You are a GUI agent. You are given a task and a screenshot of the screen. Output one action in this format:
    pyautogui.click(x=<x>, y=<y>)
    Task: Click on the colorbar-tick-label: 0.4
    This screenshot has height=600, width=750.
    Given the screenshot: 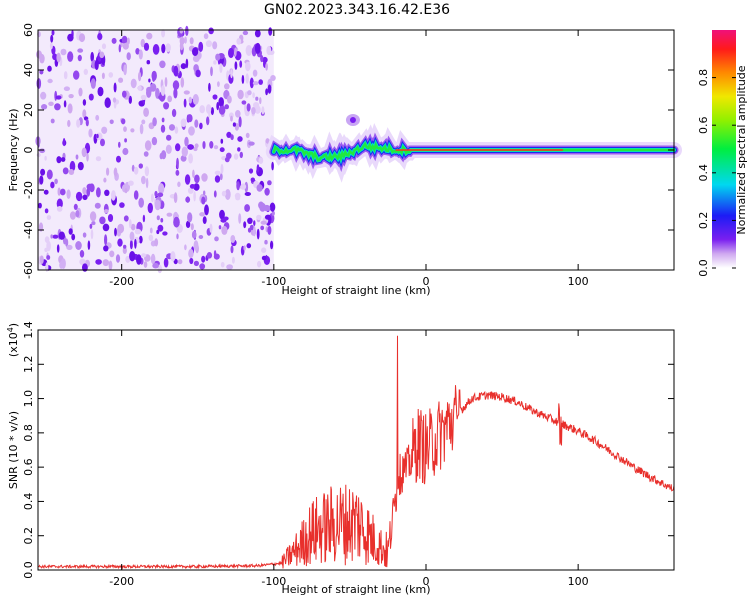 What is the action you would take?
    pyautogui.click(x=703, y=173)
    